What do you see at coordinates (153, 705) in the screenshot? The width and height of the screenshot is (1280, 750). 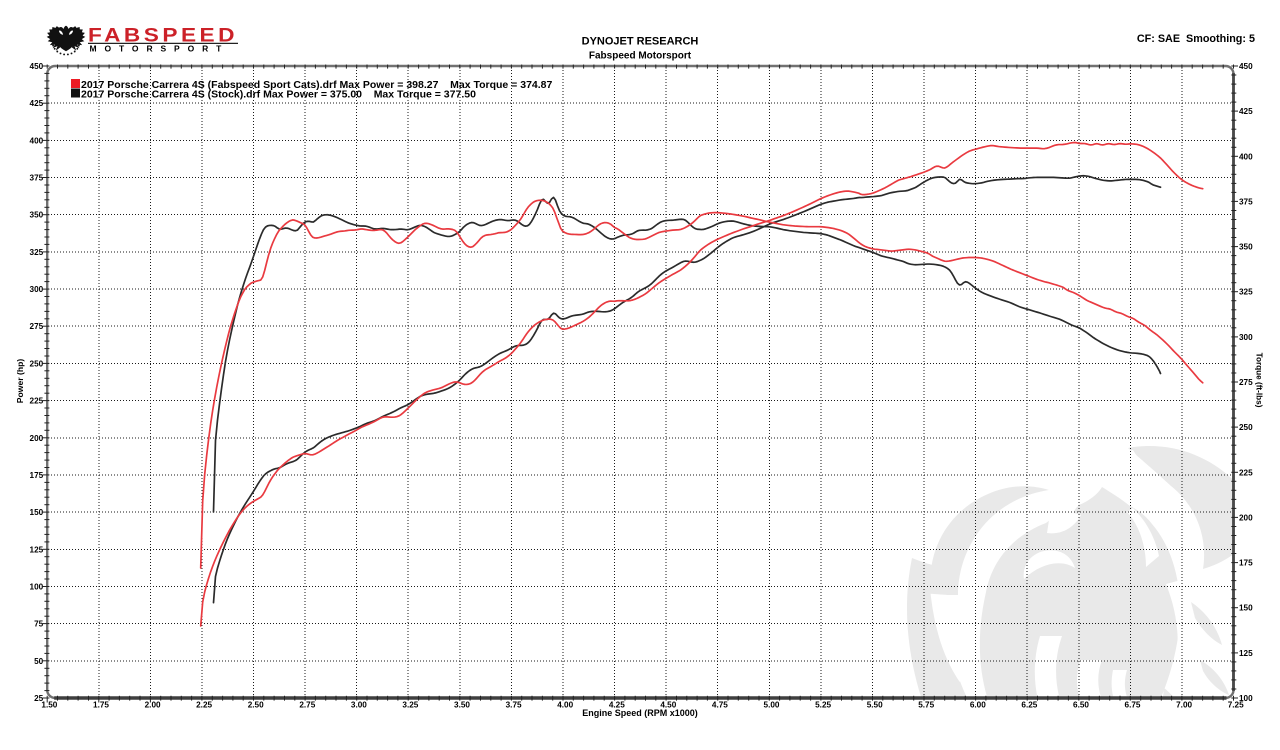 I see `svg-text: 2.00` at bounding box center [153, 705].